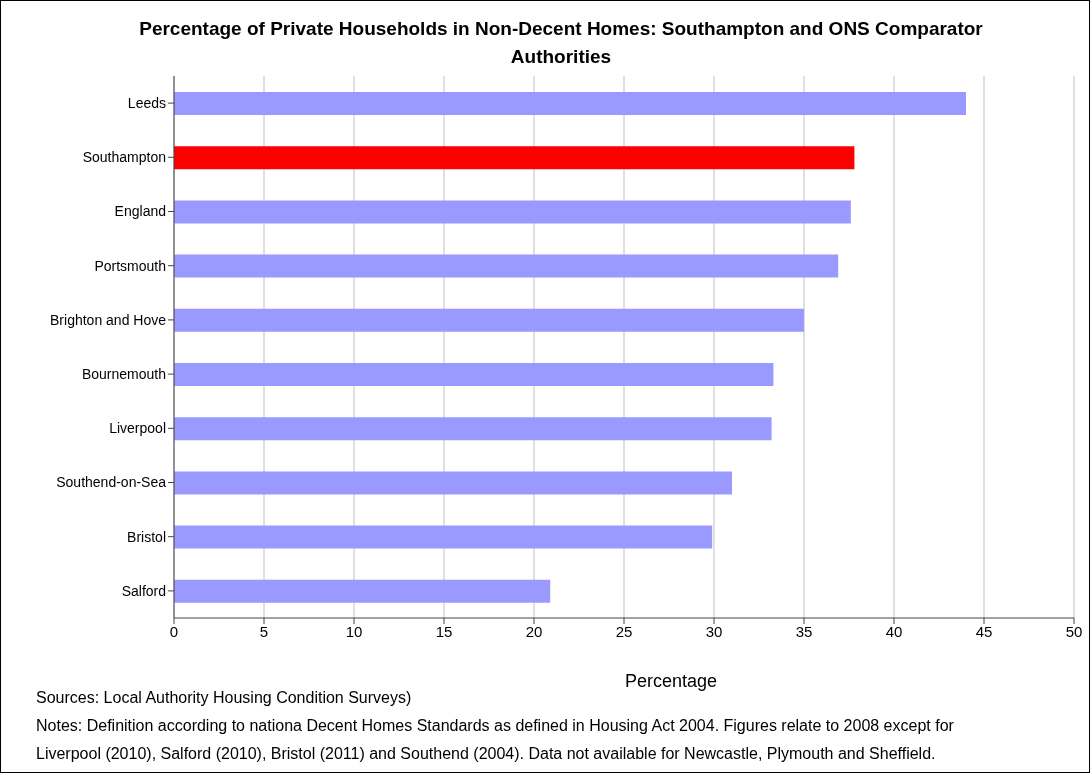 Image resolution: width=1090 pixels, height=773 pixels. Describe the element at coordinates (264, 631) in the screenshot. I see `x-tick-label: 5` at that location.